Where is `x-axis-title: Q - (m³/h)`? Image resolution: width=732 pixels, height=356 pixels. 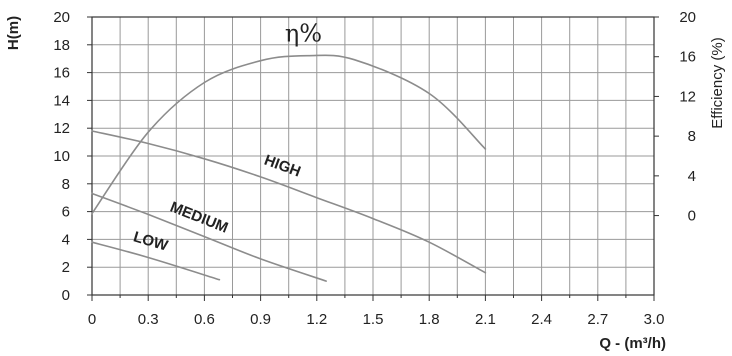 x-axis-title: Q - (m³/h) is located at coordinates (632, 343).